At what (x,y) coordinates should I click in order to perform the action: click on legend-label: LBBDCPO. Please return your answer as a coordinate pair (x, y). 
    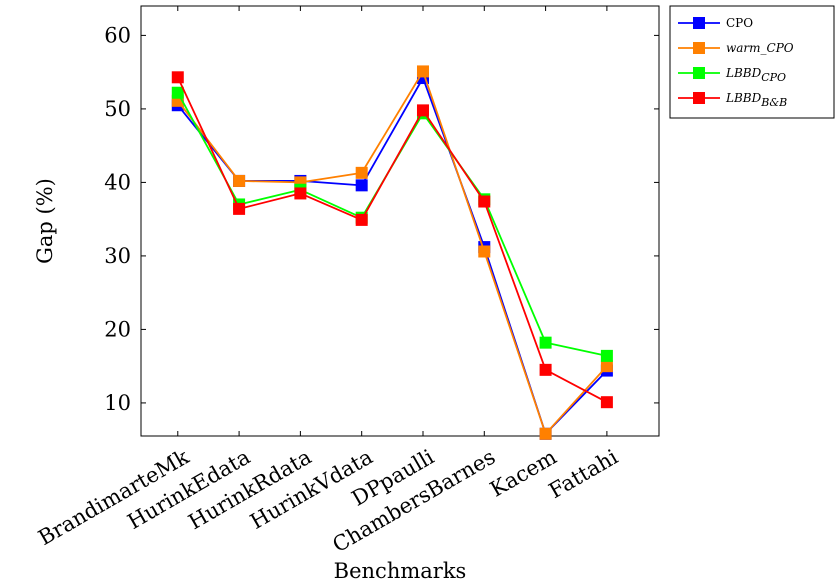
    Looking at the image, I should click on (755, 75).